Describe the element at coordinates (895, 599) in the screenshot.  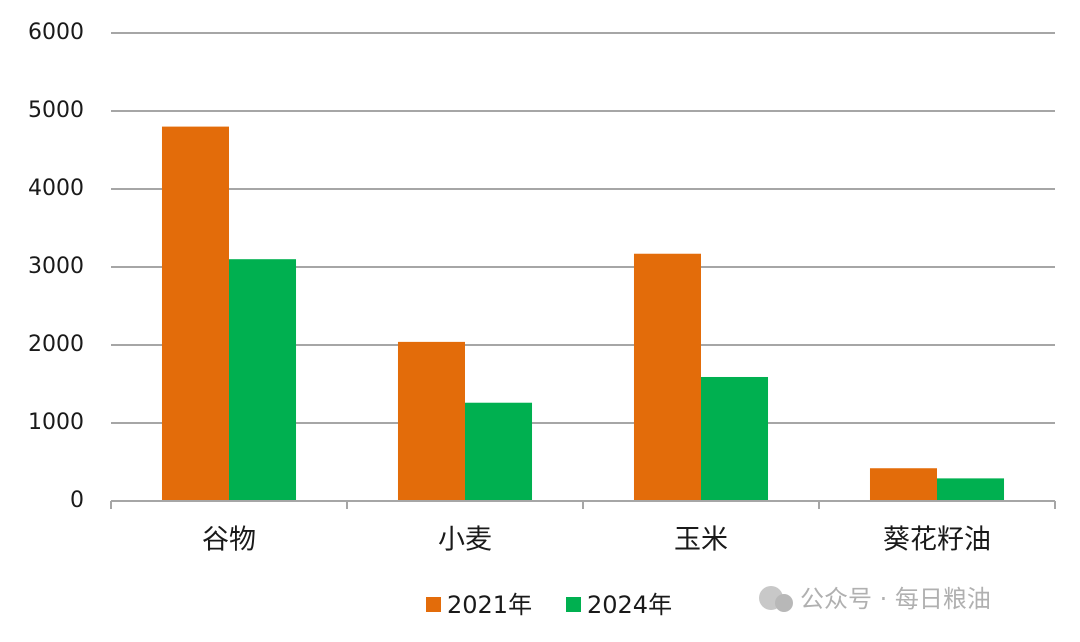
I see `watermark: 公众号 · 每日粮油` at that location.